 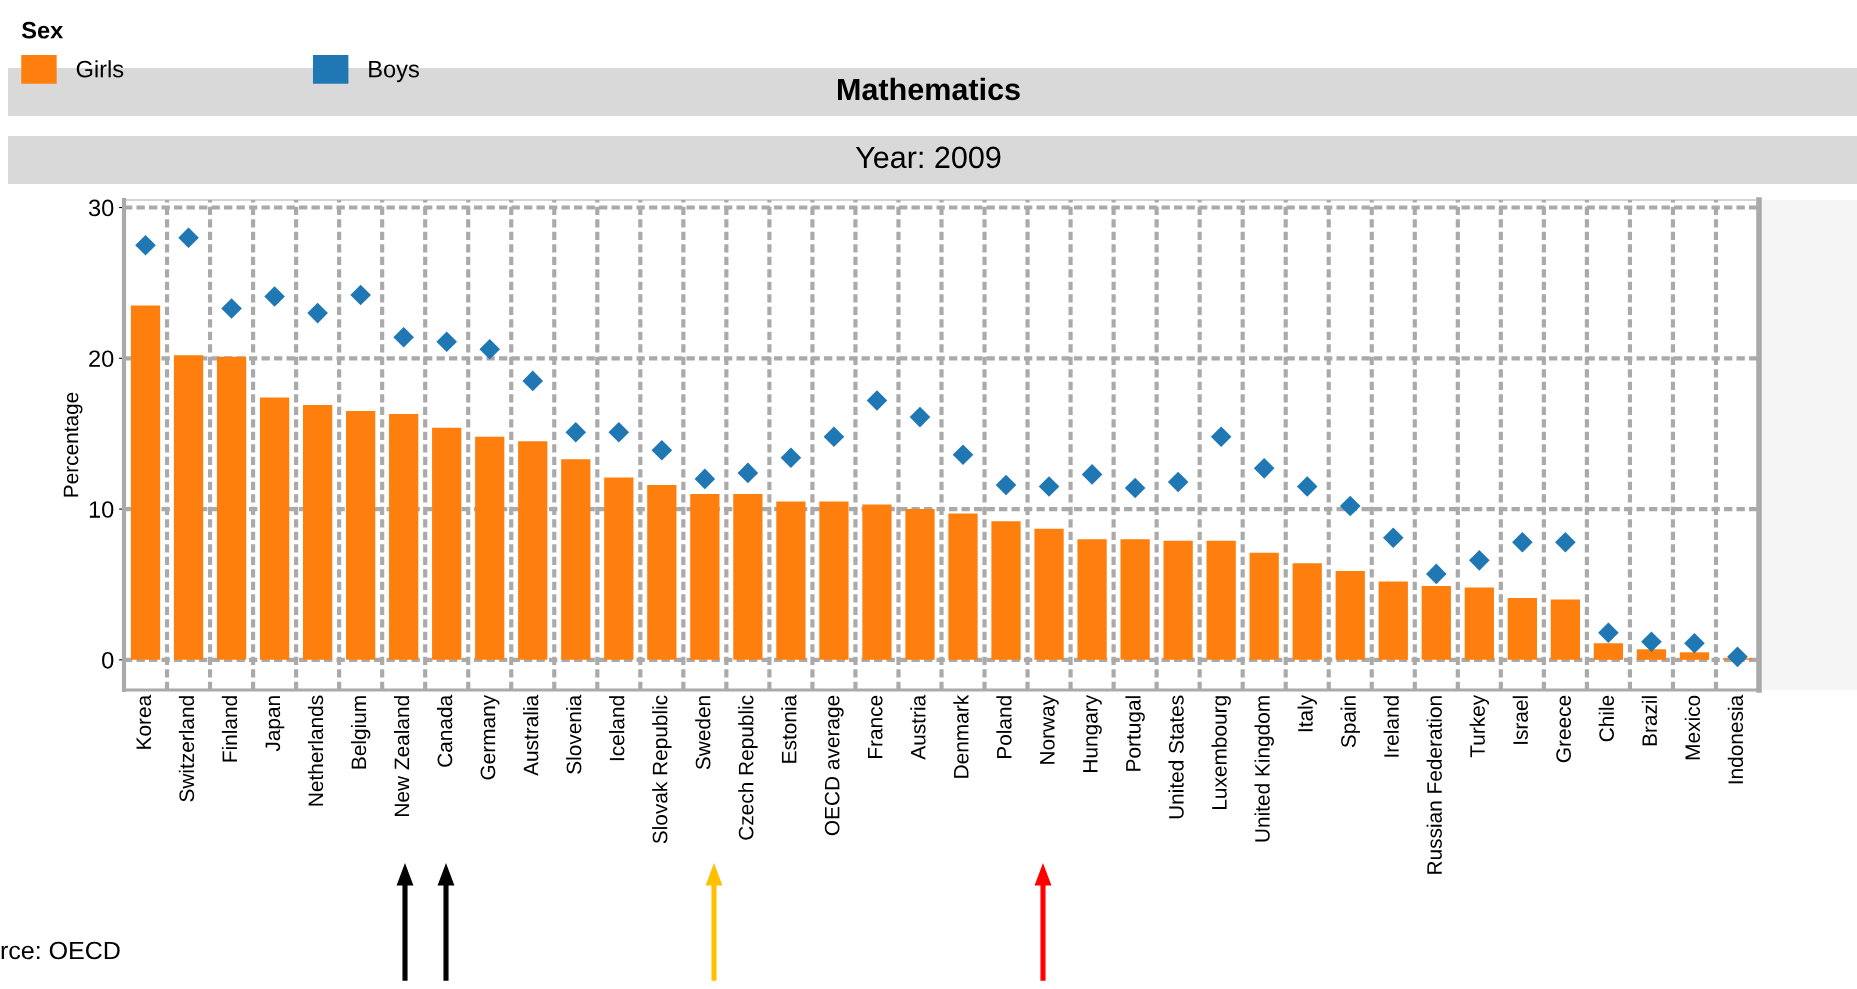 What do you see at coordinates (1563, 729) in the screenshot?
I see `x-tick-label: Greece` at bounding box center [1563, 729].